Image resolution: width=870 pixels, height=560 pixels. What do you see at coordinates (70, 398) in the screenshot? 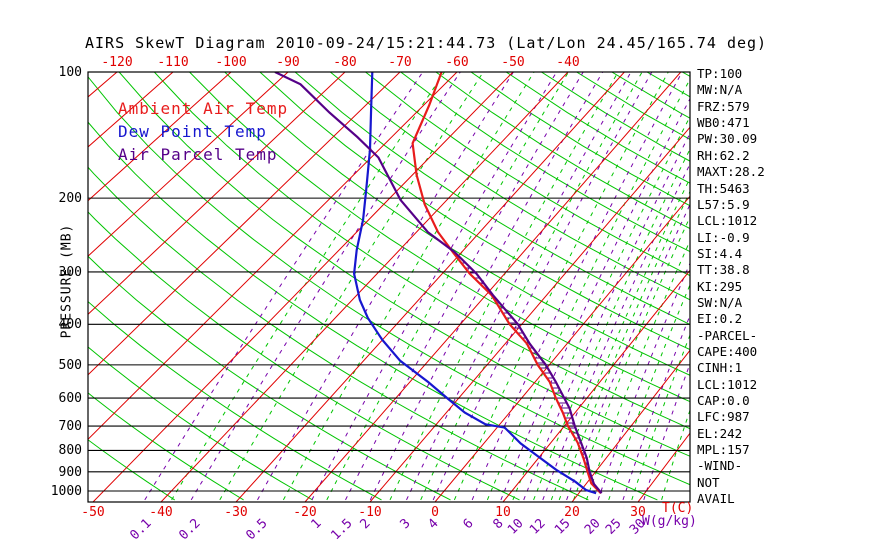
I see `pressure-tick-label: 600` at bounding box center [70, 398].